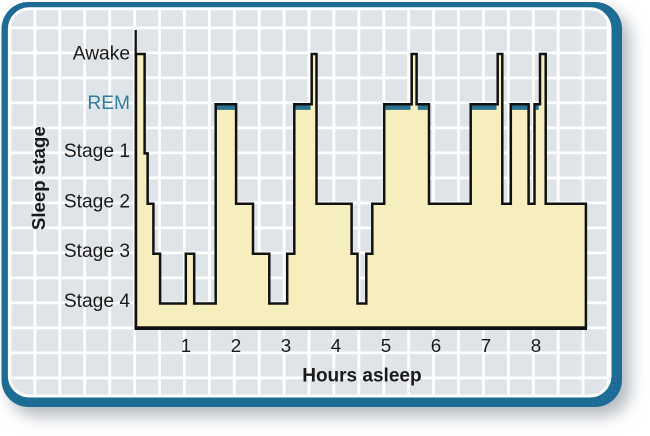 Image resolution: width=650 pixels, height=436 pixels. I want to click on svg-text: 4, so click(336, 345).